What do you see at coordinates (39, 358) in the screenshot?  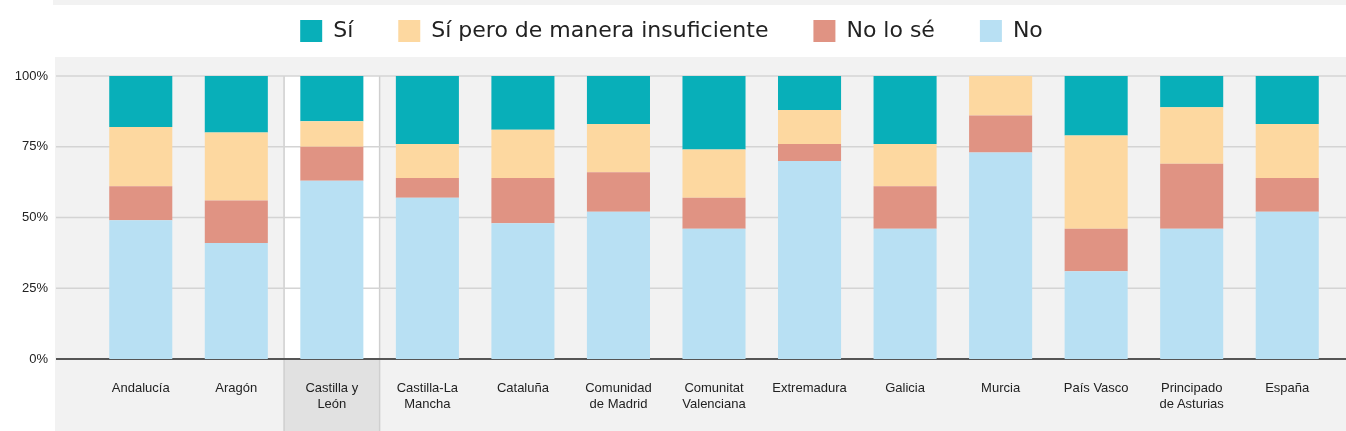 I see `y-tick-label: 0%` at bounding box center [39, 358].